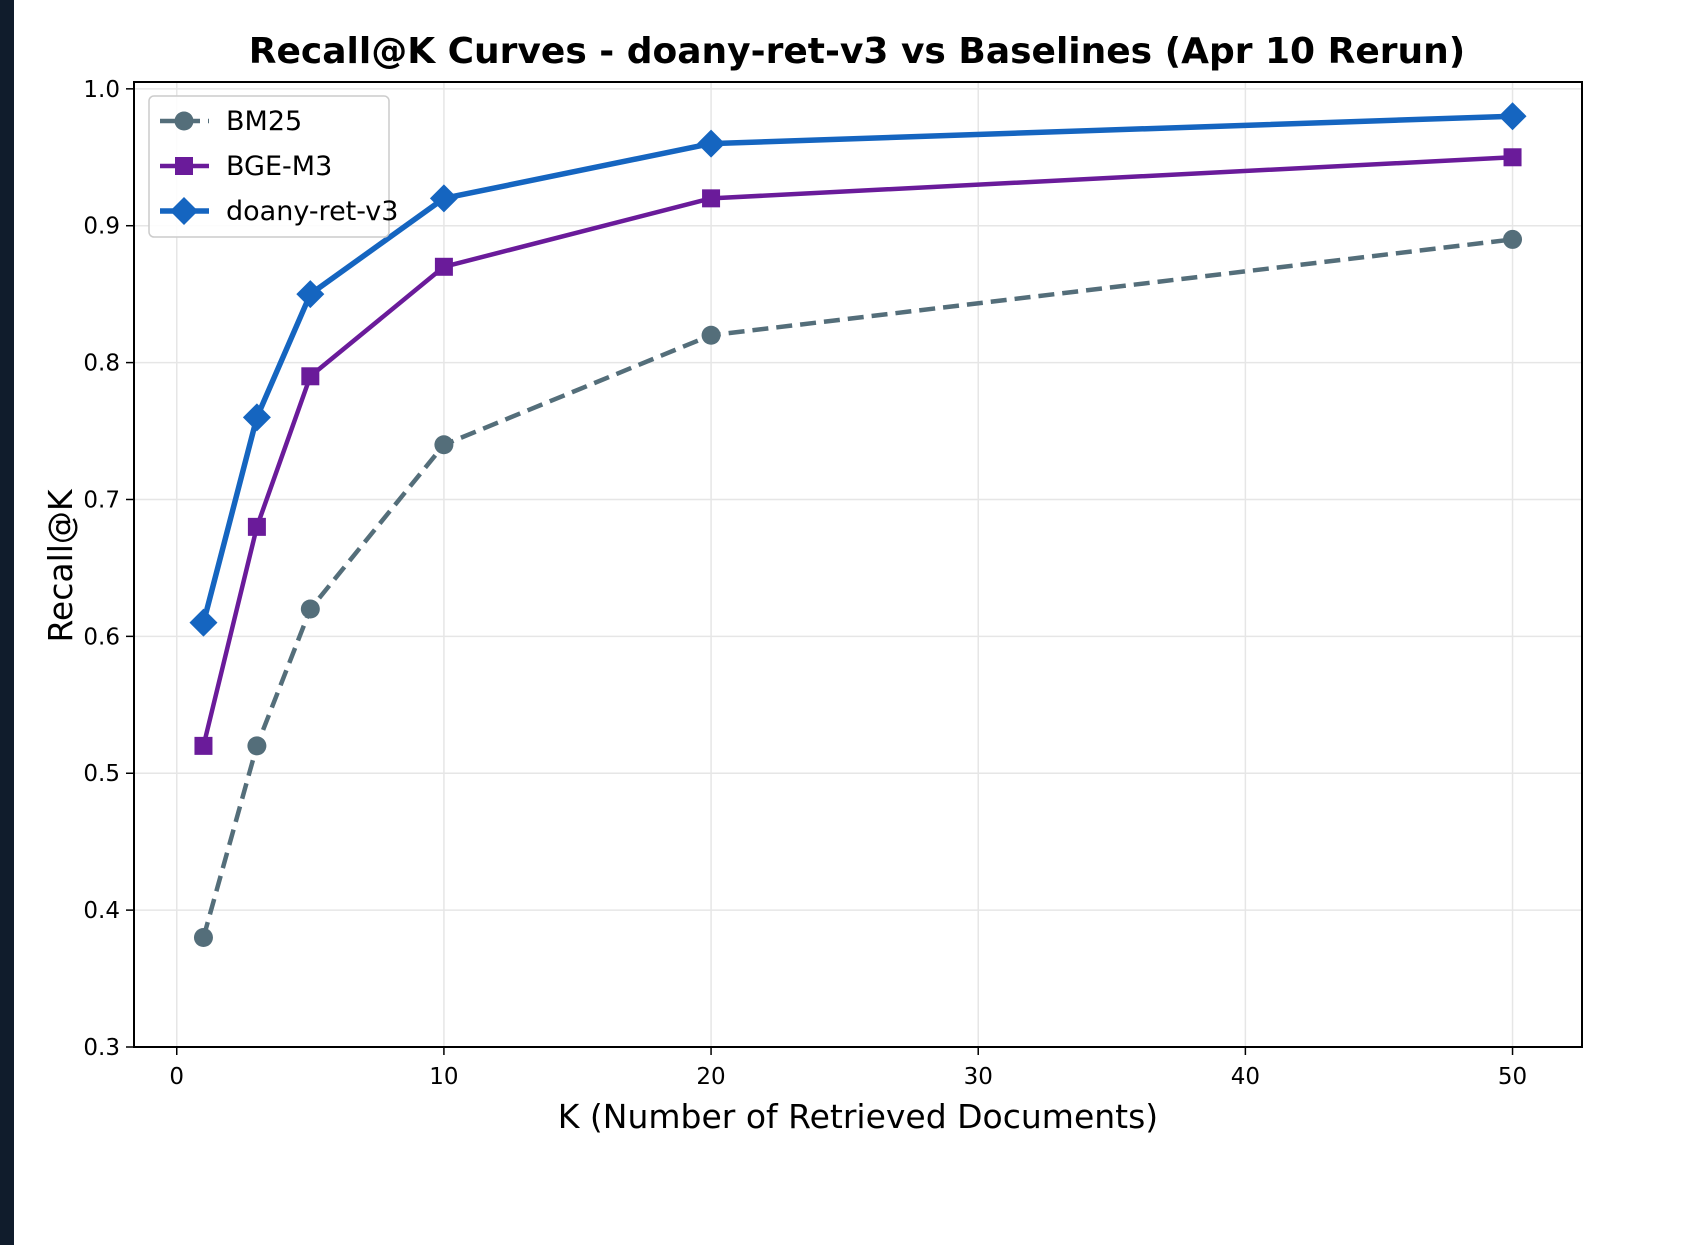  What do you see at coordinates (710, 1077) in the screenshot?
I see `x-tick-label: 20` at bounding box center [710, 1077].